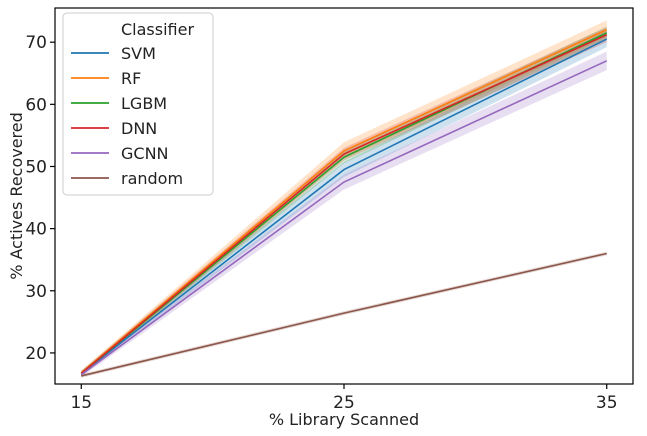 The height and width of the screenshot is (436, 647). What do you see at coordinates (344, 419) in the screenshot?
I see `x-axis-label: % Library Scanned` at bounding box center [344, 419].